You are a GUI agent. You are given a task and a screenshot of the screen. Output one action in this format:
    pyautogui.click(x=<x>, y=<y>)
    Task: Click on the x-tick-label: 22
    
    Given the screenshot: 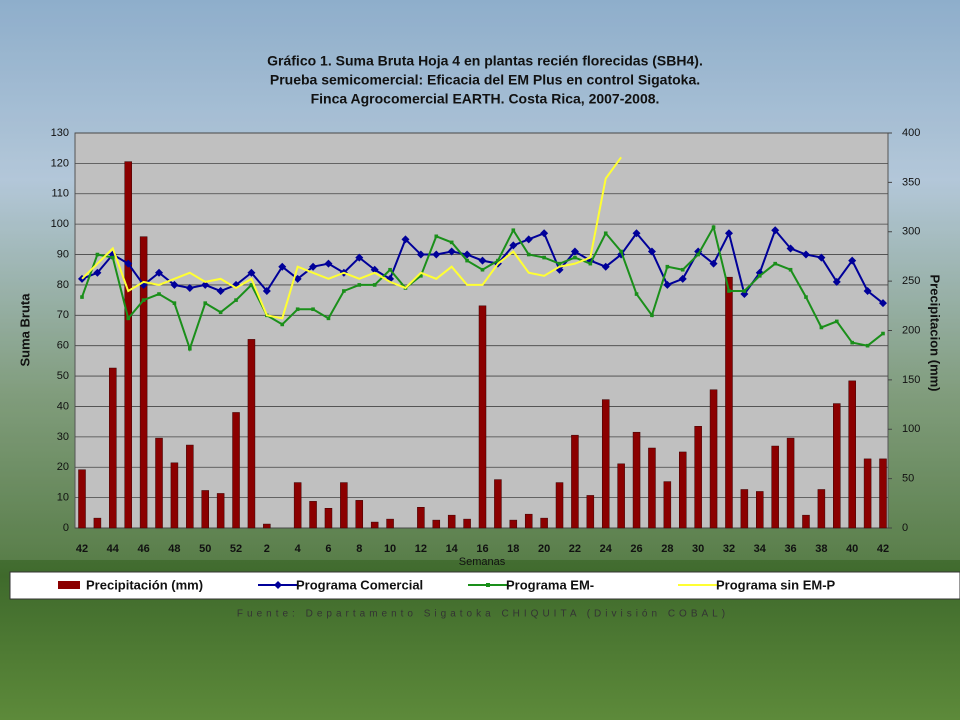 What is the action you would take?
    pyautogui.click(x=575, y=549)
    